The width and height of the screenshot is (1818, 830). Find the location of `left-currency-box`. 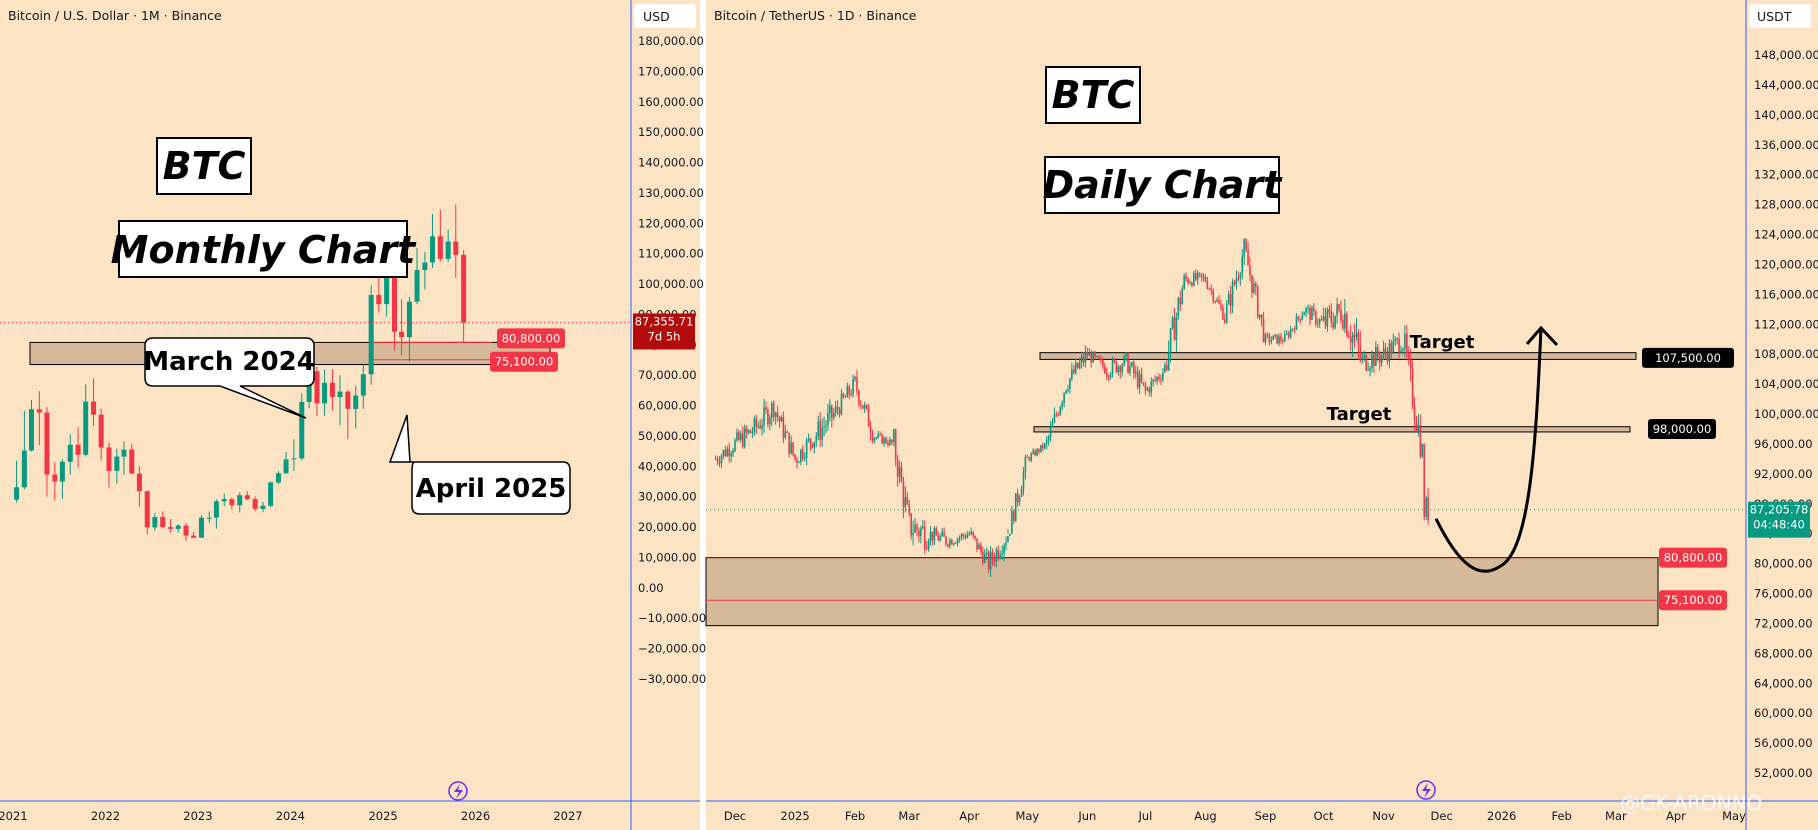

left-currency-box is located at coordinates (665, 16).